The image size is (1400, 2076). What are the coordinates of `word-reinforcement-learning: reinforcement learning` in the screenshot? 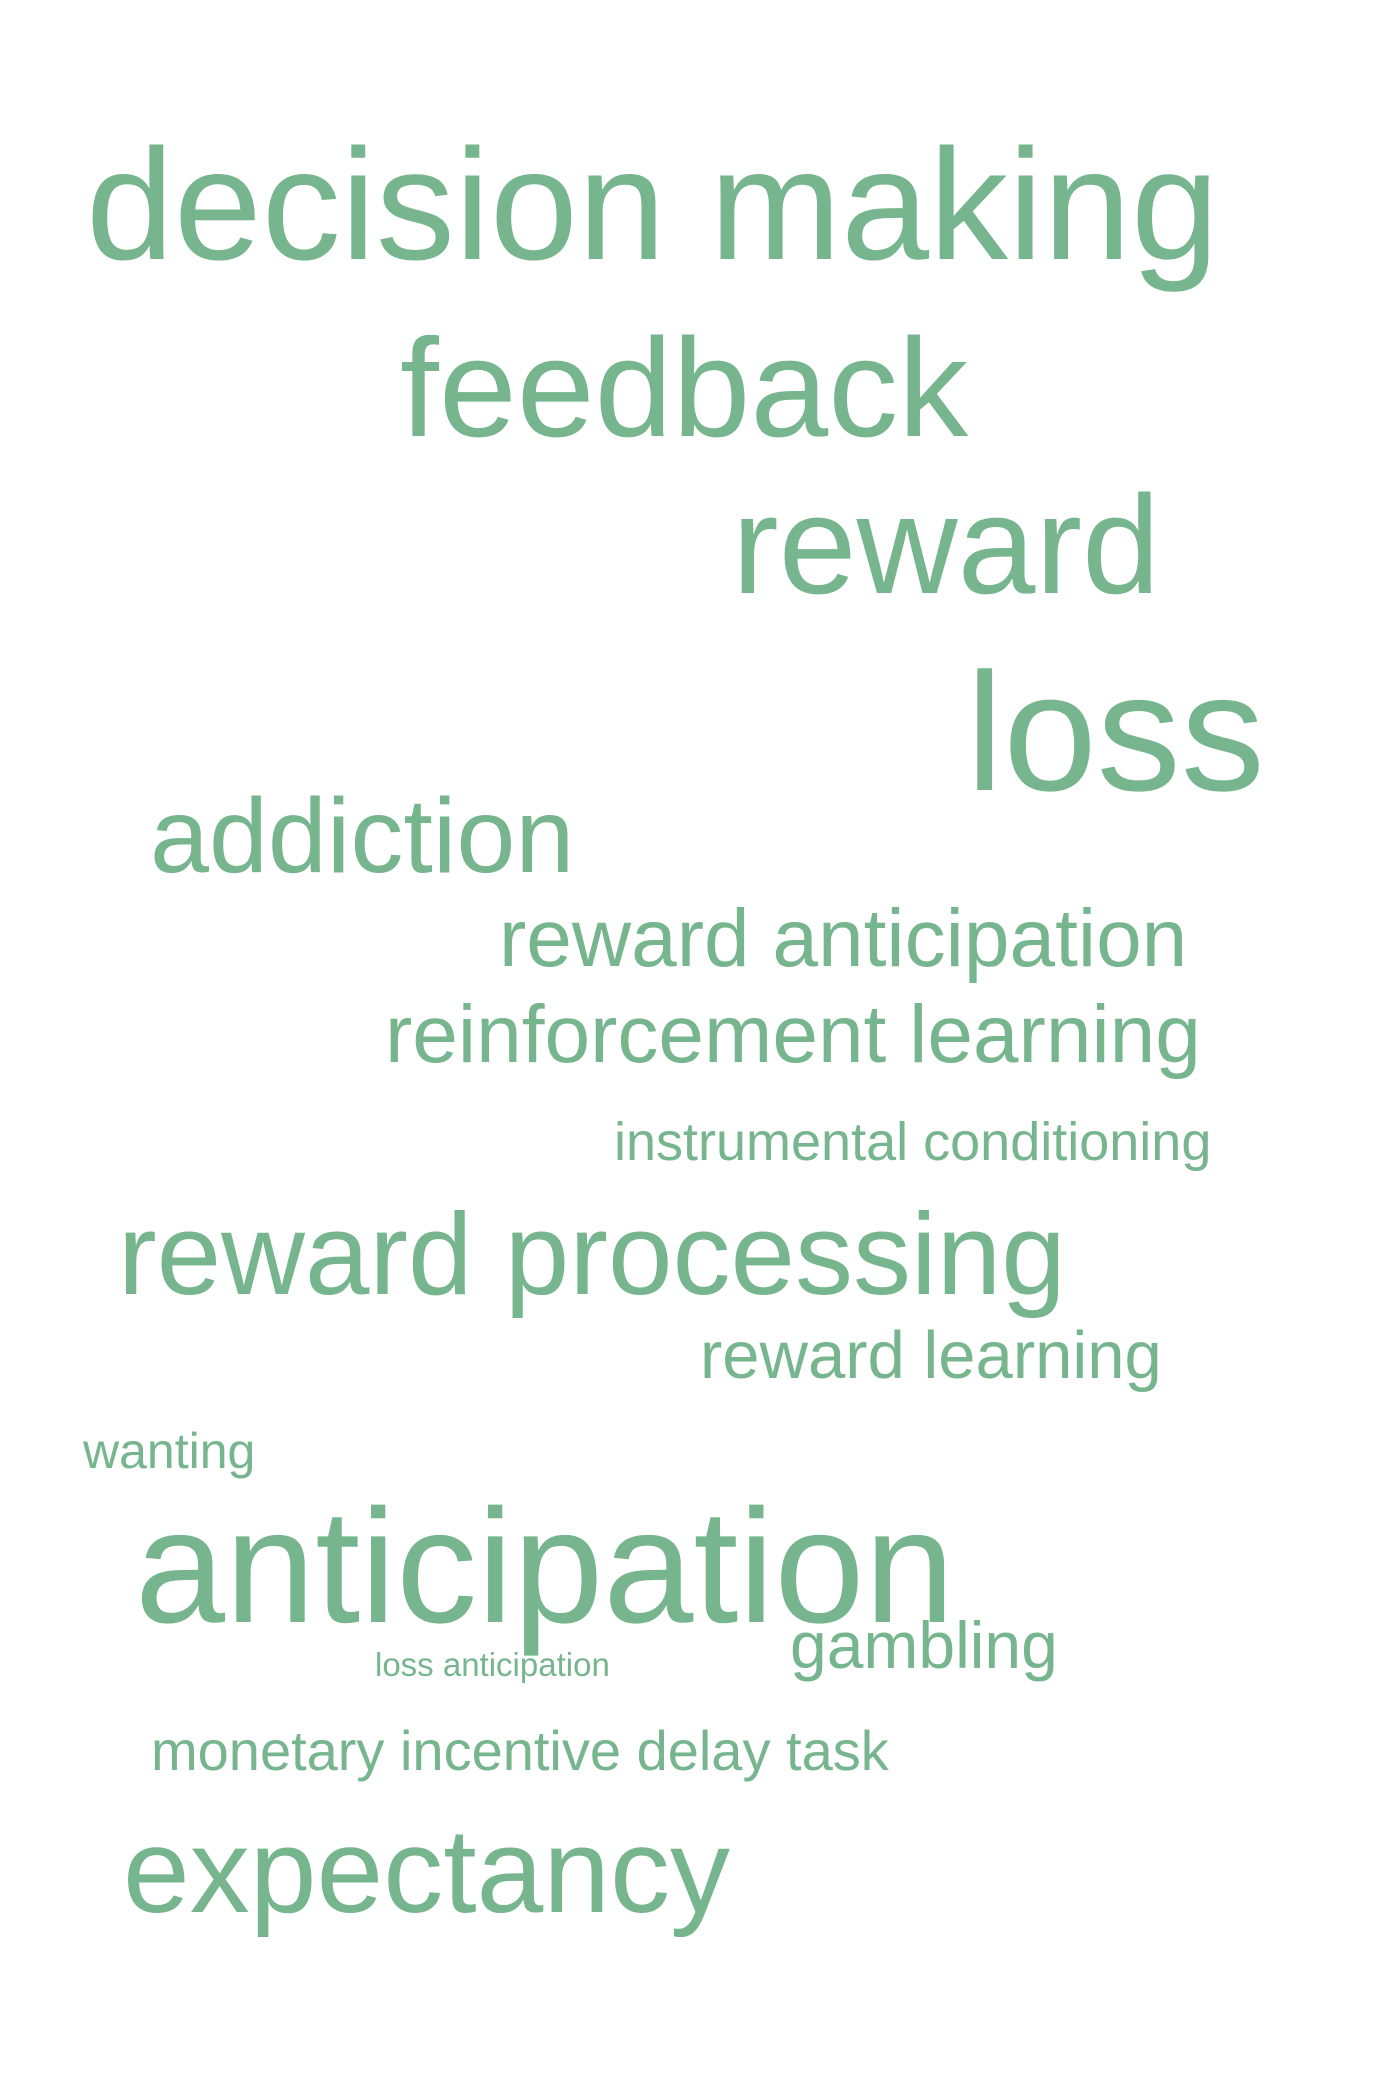 It's located at (793, 1034).